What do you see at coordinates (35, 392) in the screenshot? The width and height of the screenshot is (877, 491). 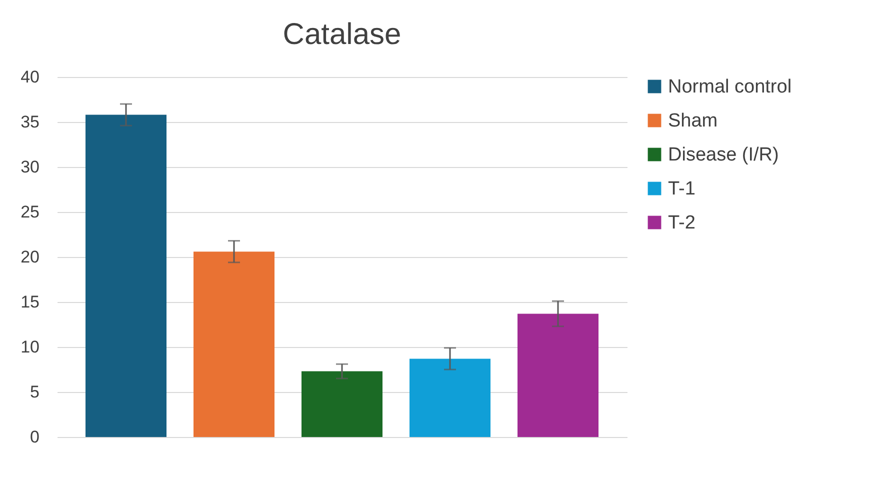 I see `y-tick-label: 5` at bounding box center [35, 392].